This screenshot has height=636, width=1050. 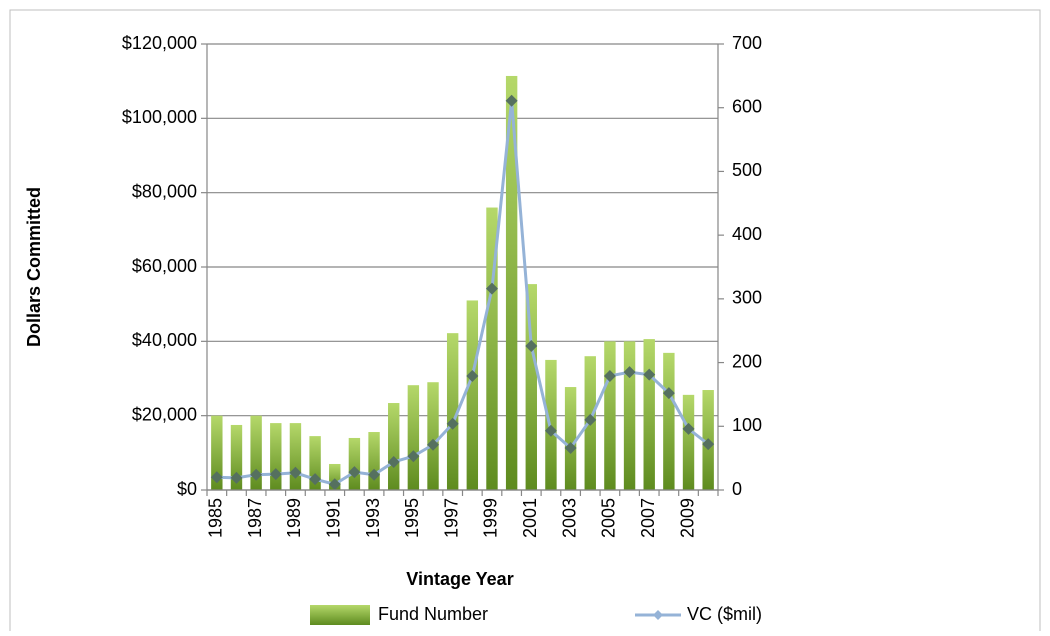 I want to click on x-tick-label: 1987, so click(x=255, y=518).